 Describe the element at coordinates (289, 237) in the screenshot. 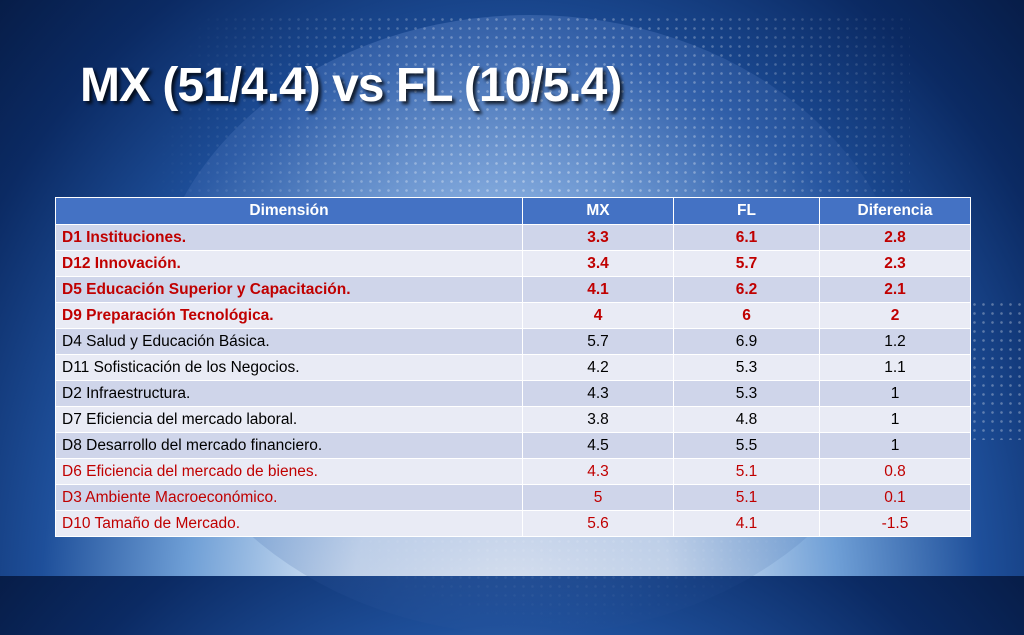

I see `cell-dimension: D1 Instituciones.` at that location.